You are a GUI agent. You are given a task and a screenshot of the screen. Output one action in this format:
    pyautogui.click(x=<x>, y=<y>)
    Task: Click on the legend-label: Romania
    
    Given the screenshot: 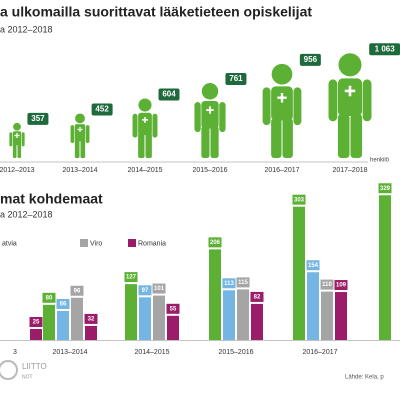 What is the action you would take?
    pyautogui.click(x=152, y=243)
    